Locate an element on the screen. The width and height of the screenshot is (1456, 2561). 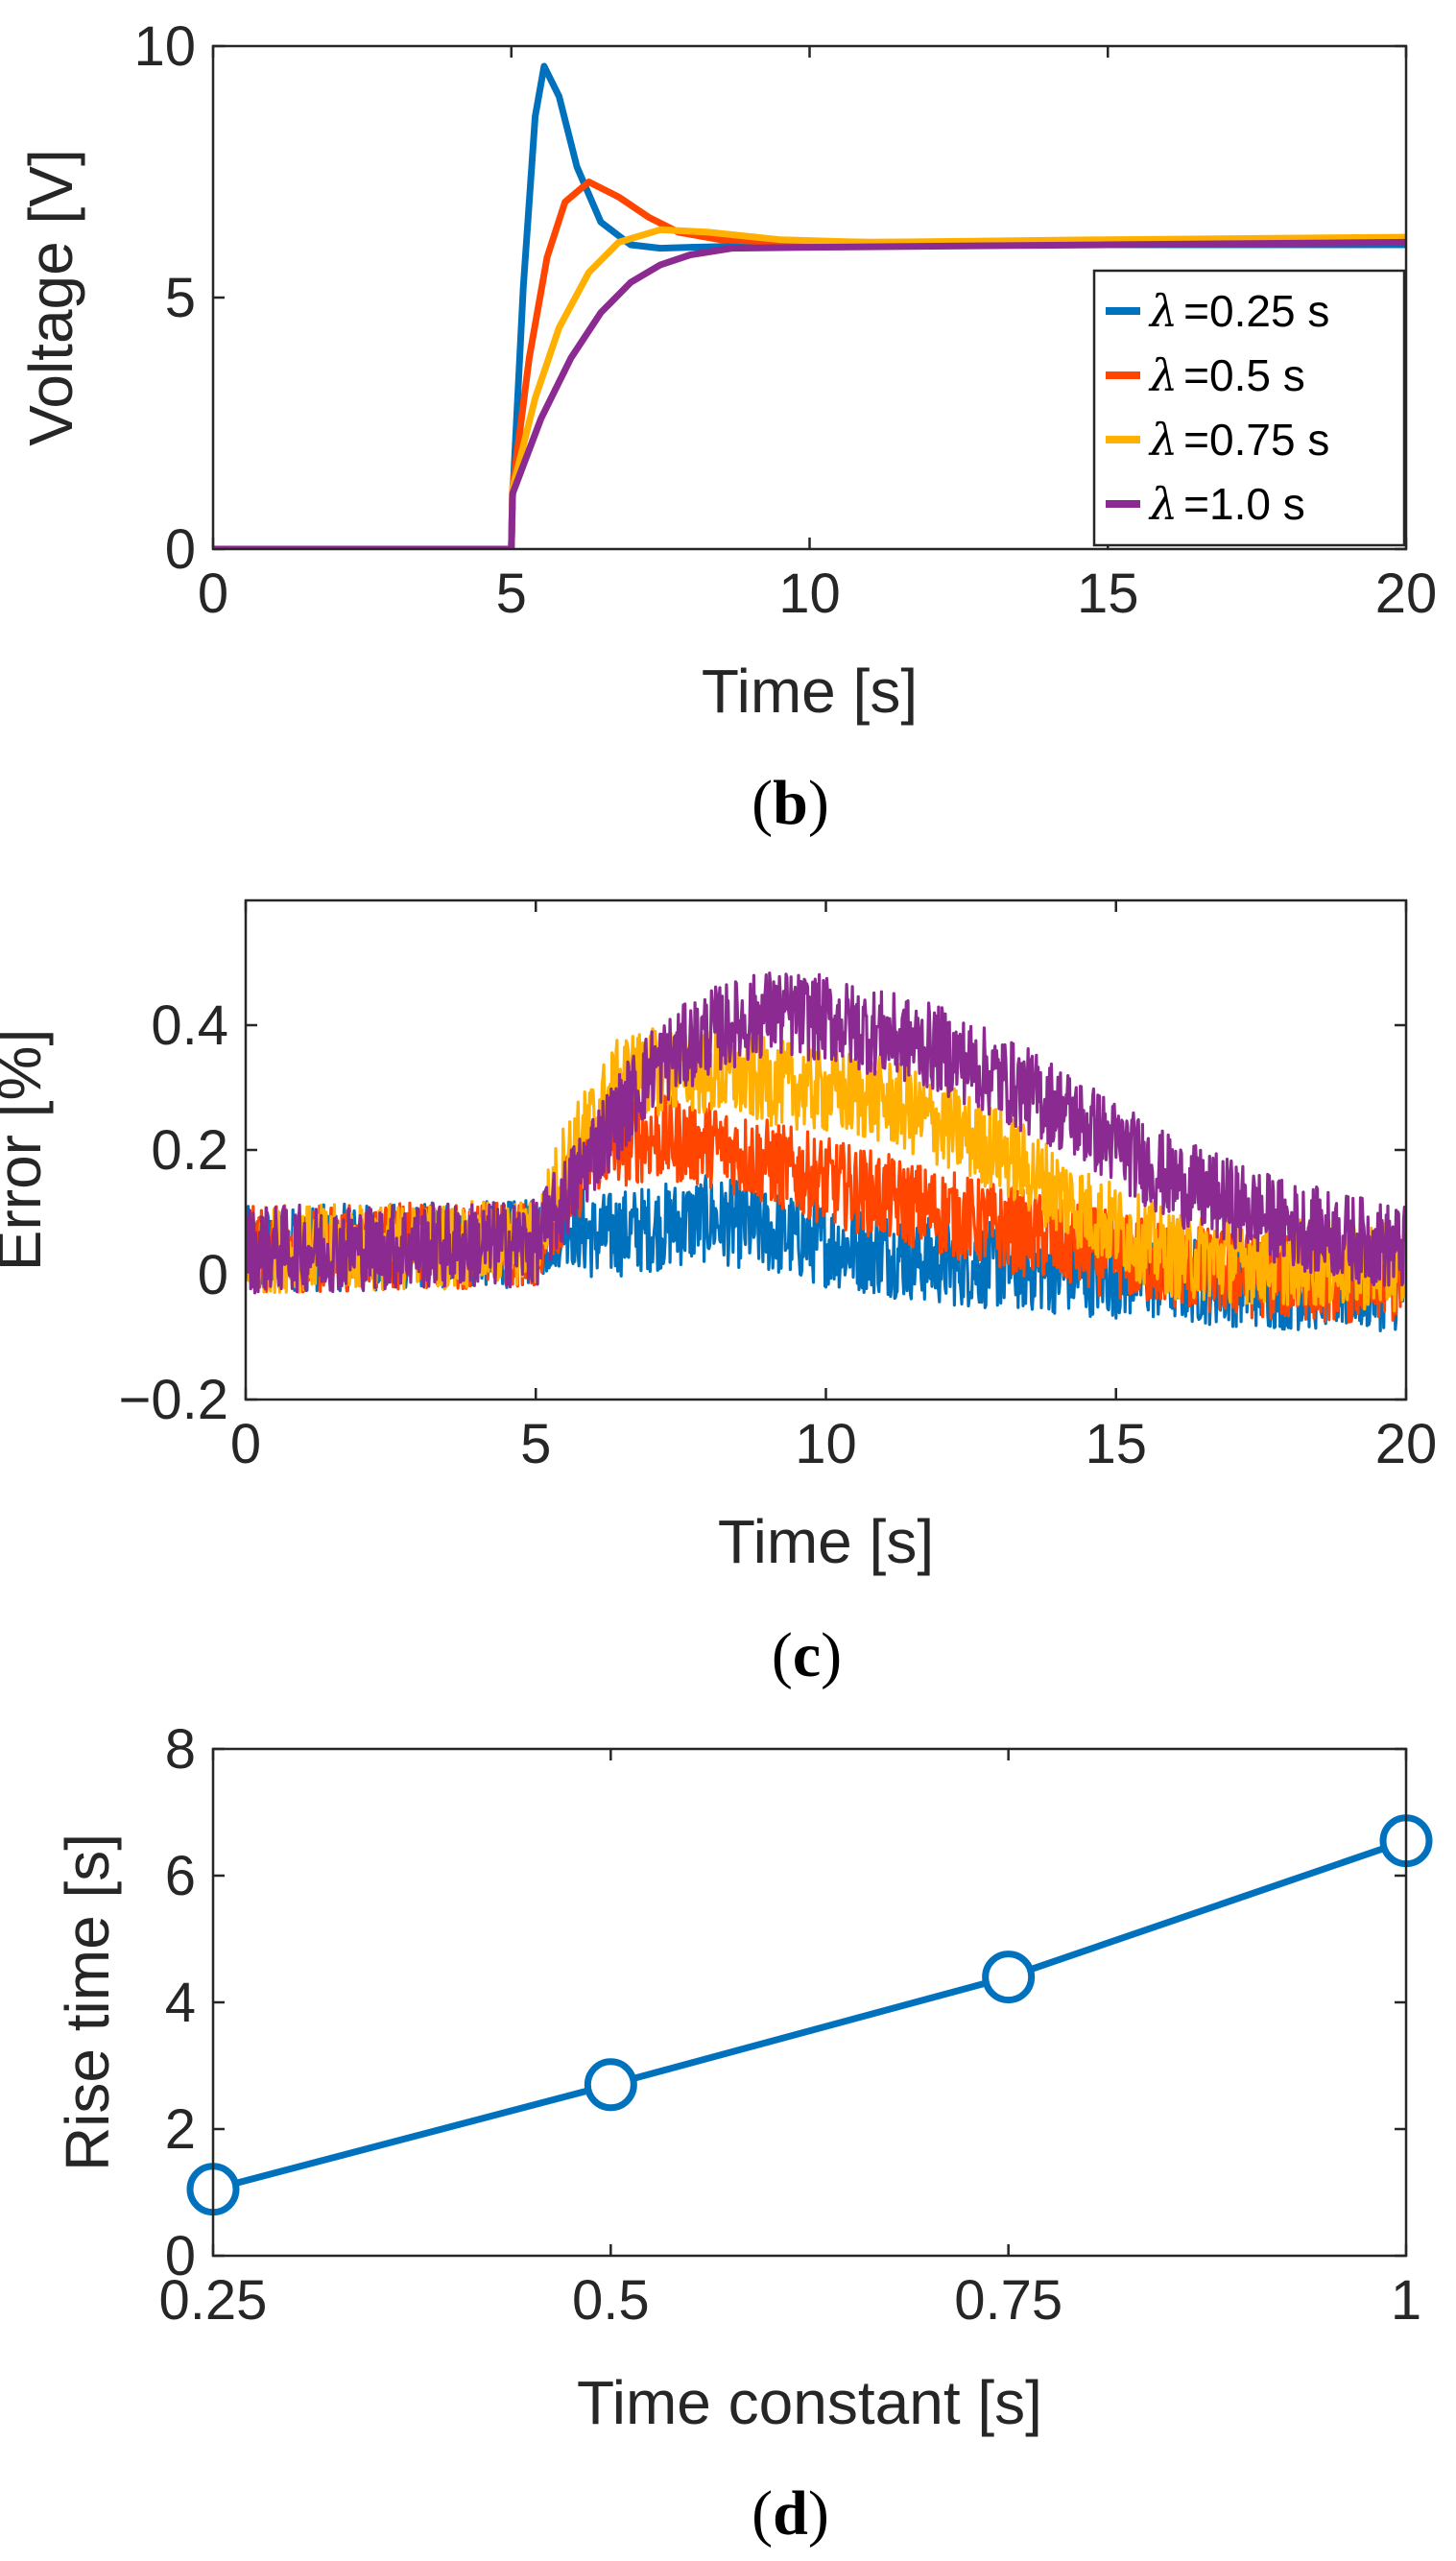
legend-entry-3: λ =1.0 s is located at coordinates (1226, 504).